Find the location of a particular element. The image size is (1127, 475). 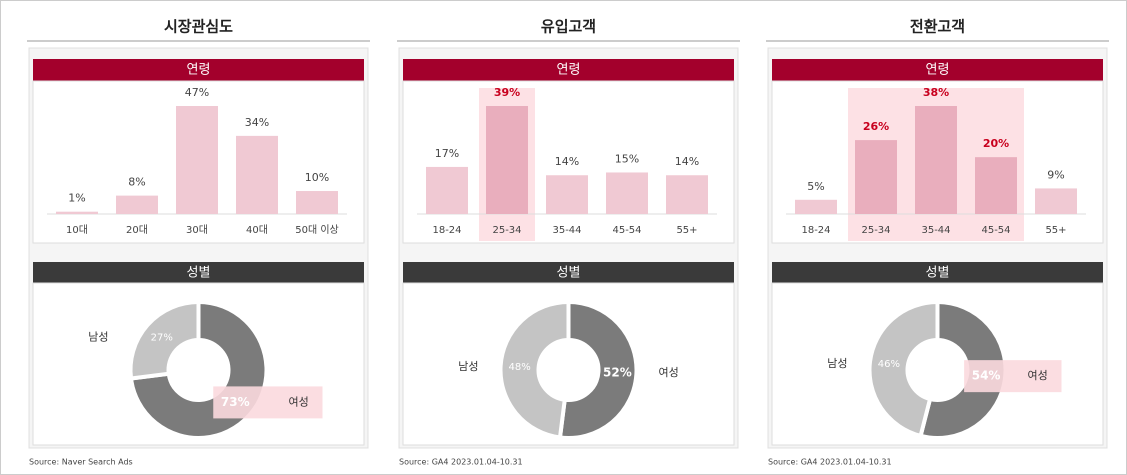

value-label: 52% is located at coordinates (617, 373).